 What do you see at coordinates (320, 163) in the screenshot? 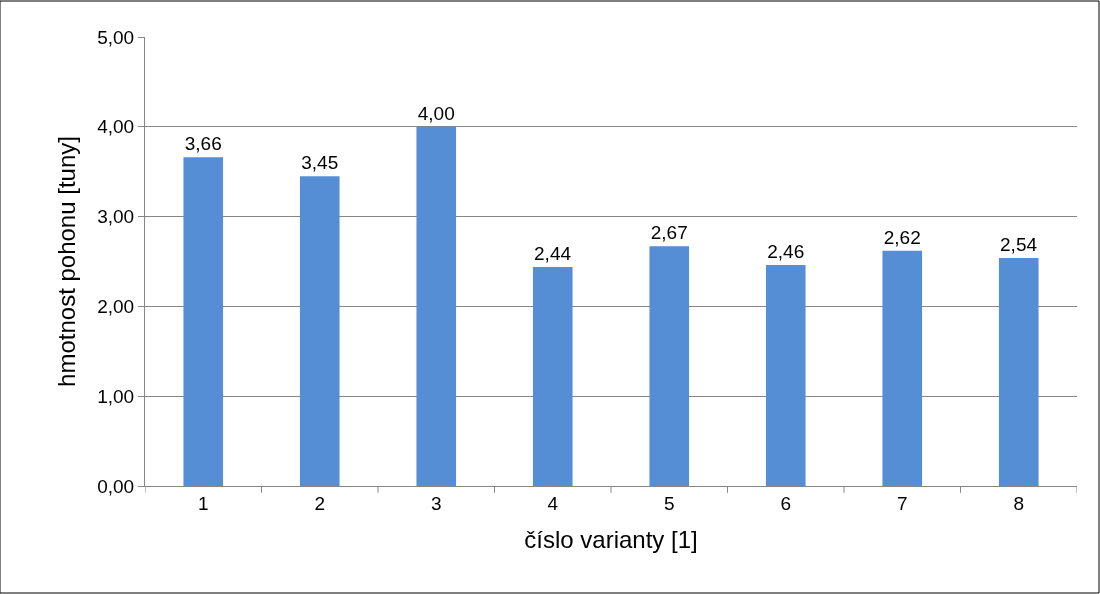
I see `data-label: 3,45` at bounding box center [320, 163].